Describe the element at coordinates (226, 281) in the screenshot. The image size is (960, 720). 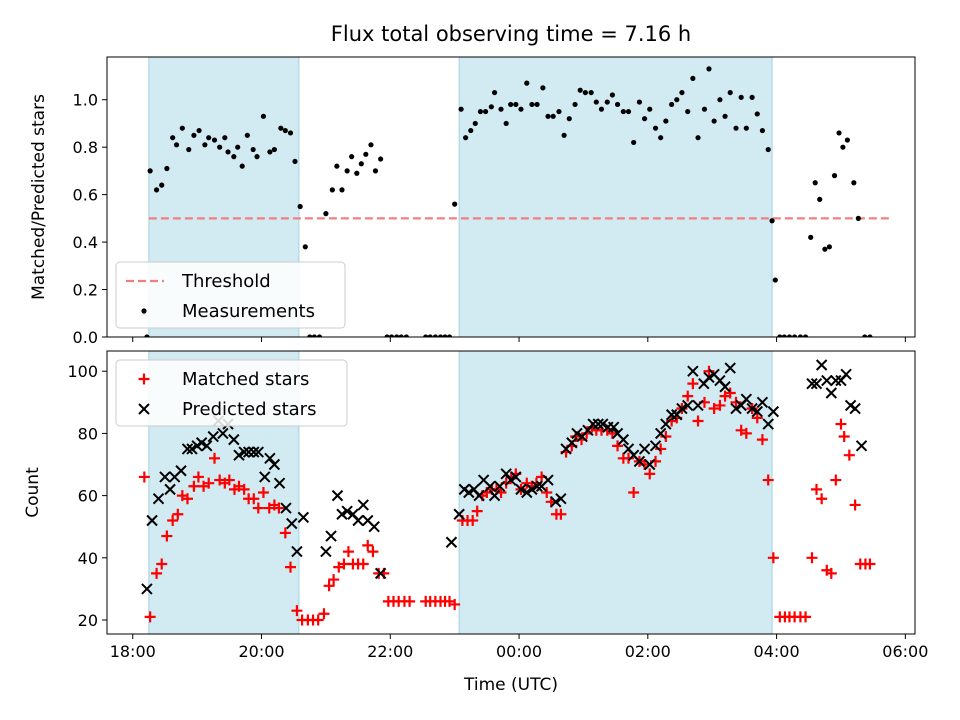
I see `legend-label: Threshold` at that location.